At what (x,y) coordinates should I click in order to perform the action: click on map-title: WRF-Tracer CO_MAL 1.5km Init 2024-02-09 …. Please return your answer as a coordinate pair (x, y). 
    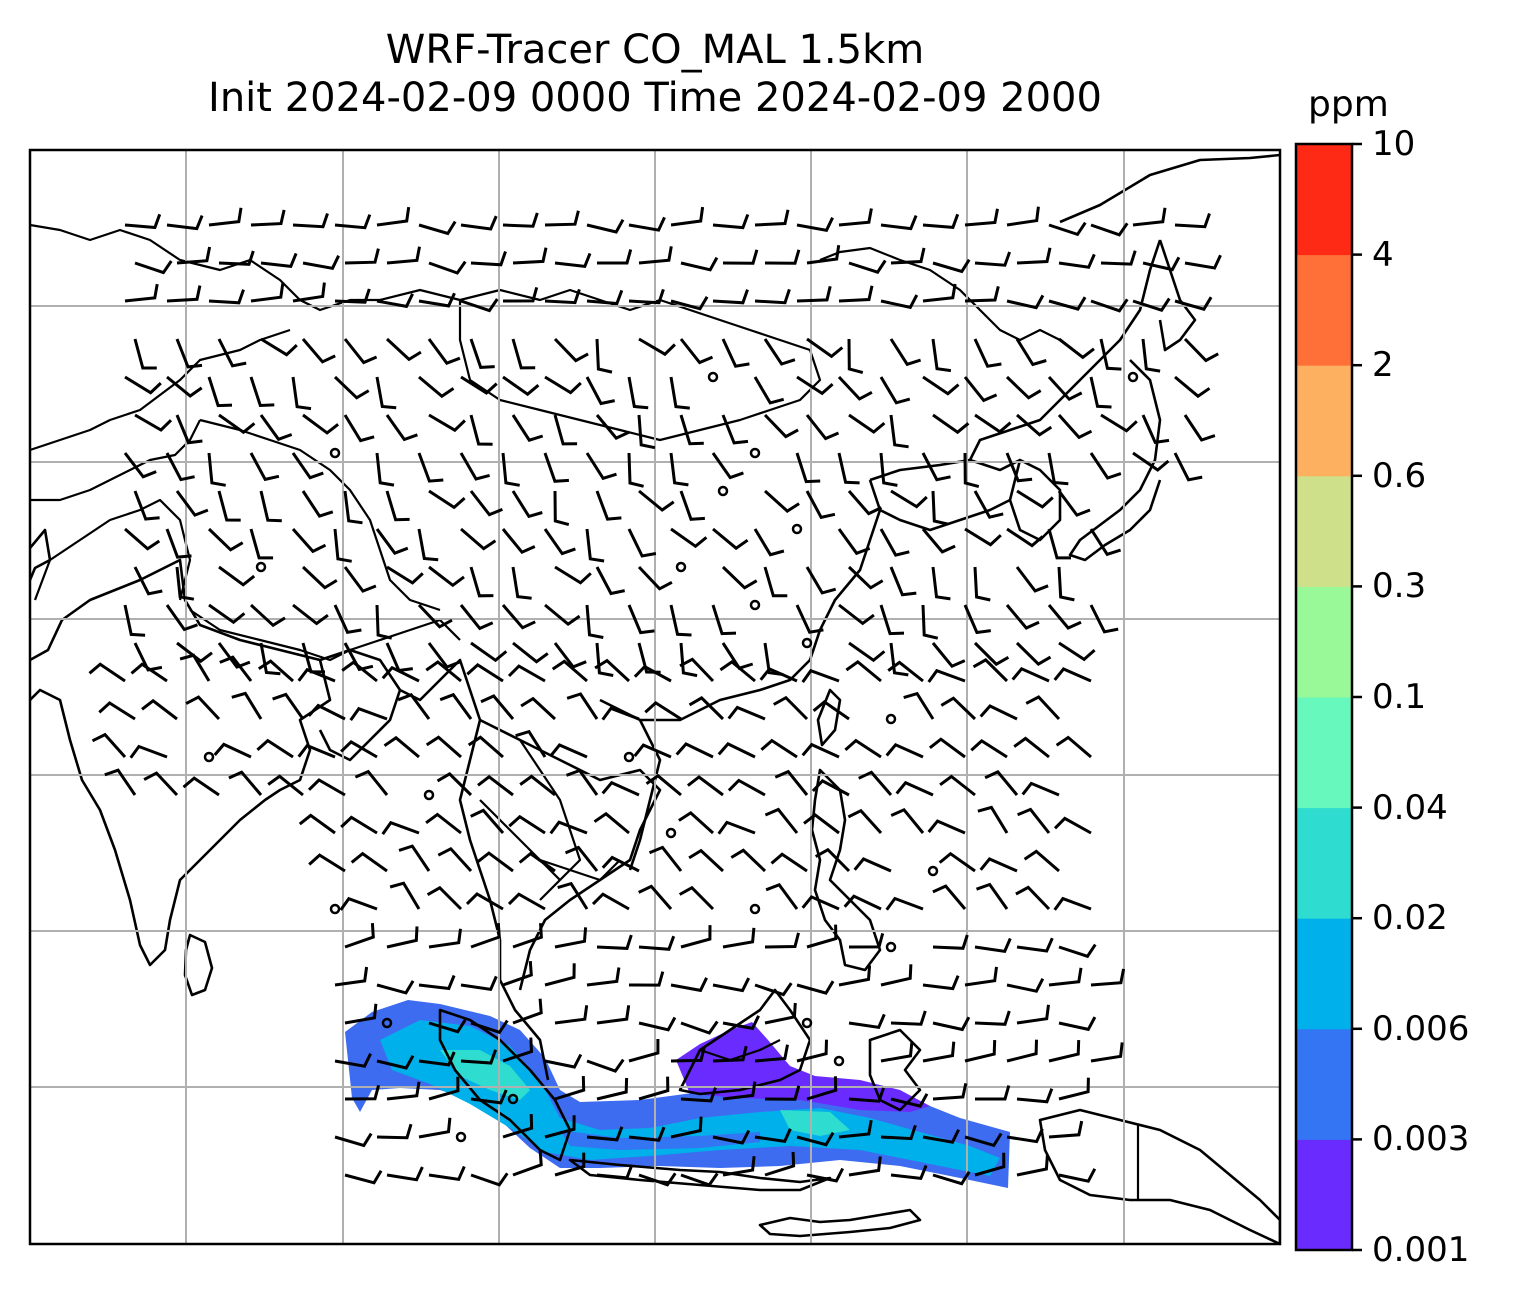
    Looking at the image, I should click on (655, 74).